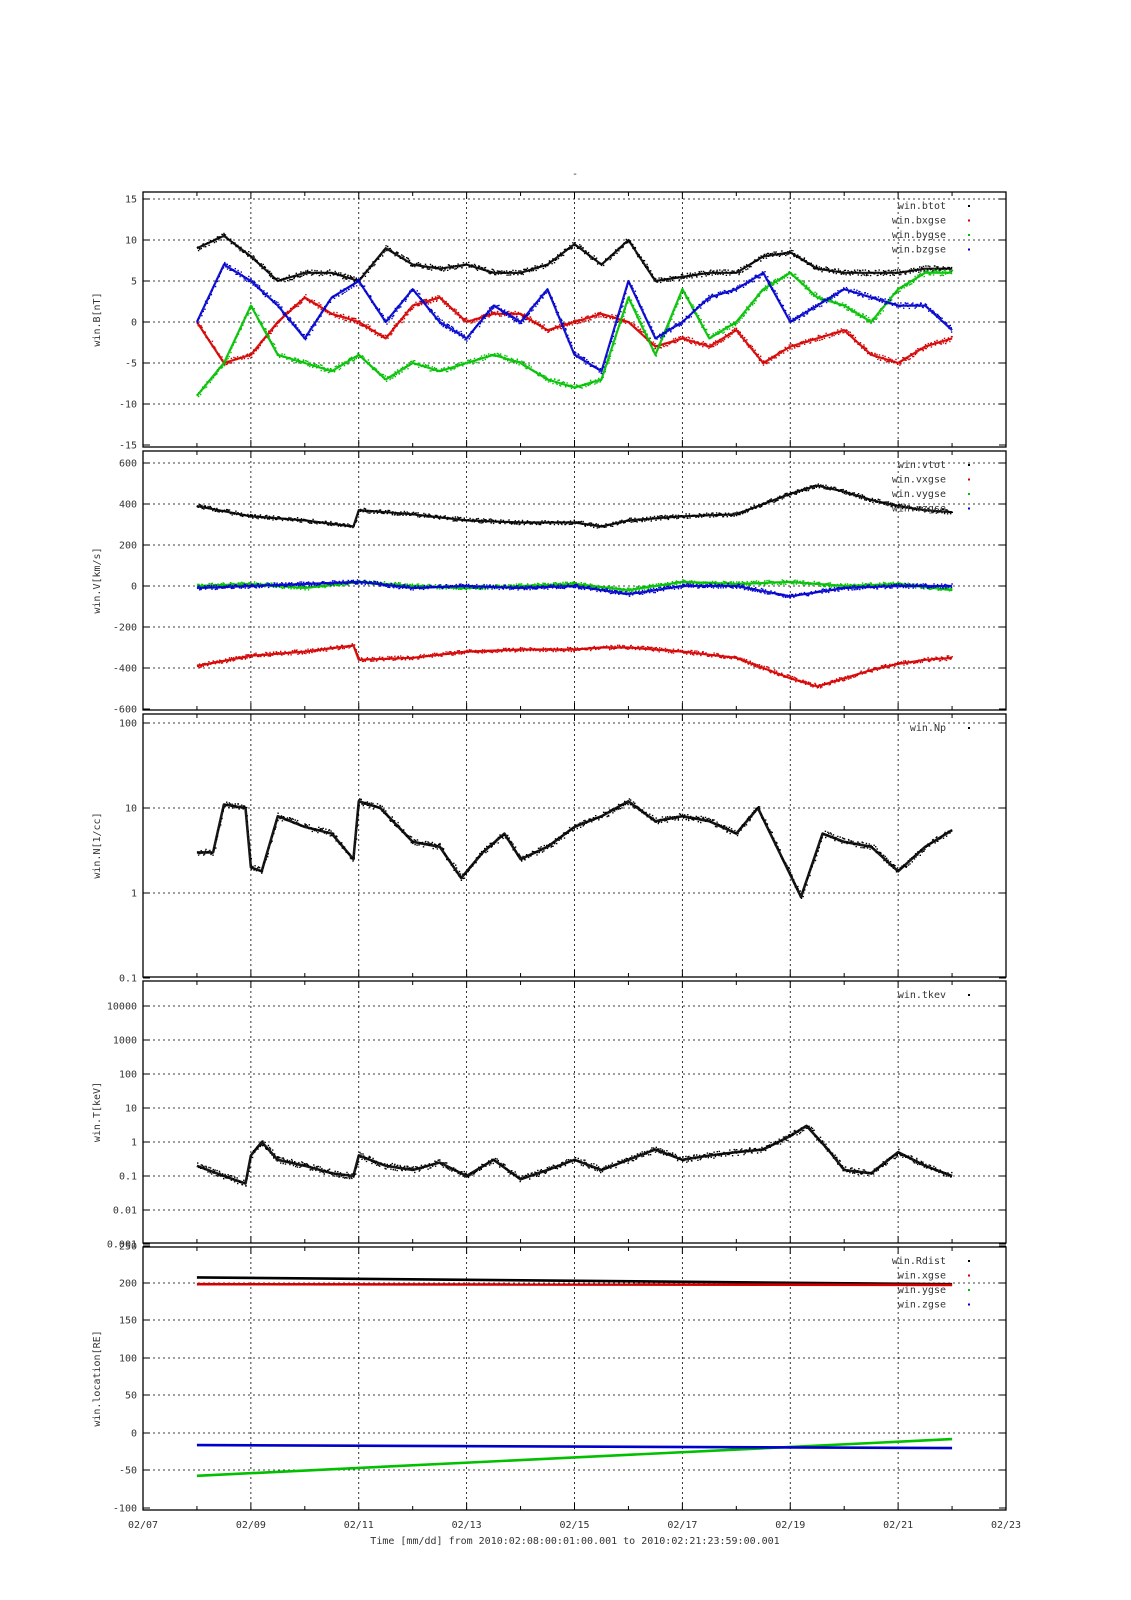 Image resolution: width=1131 pixels, height=1600 pixels. What do you see at coordinates (125, 710) in the screenshot?
I see `y-tick-label: -600` at bounding box center [125, 710].